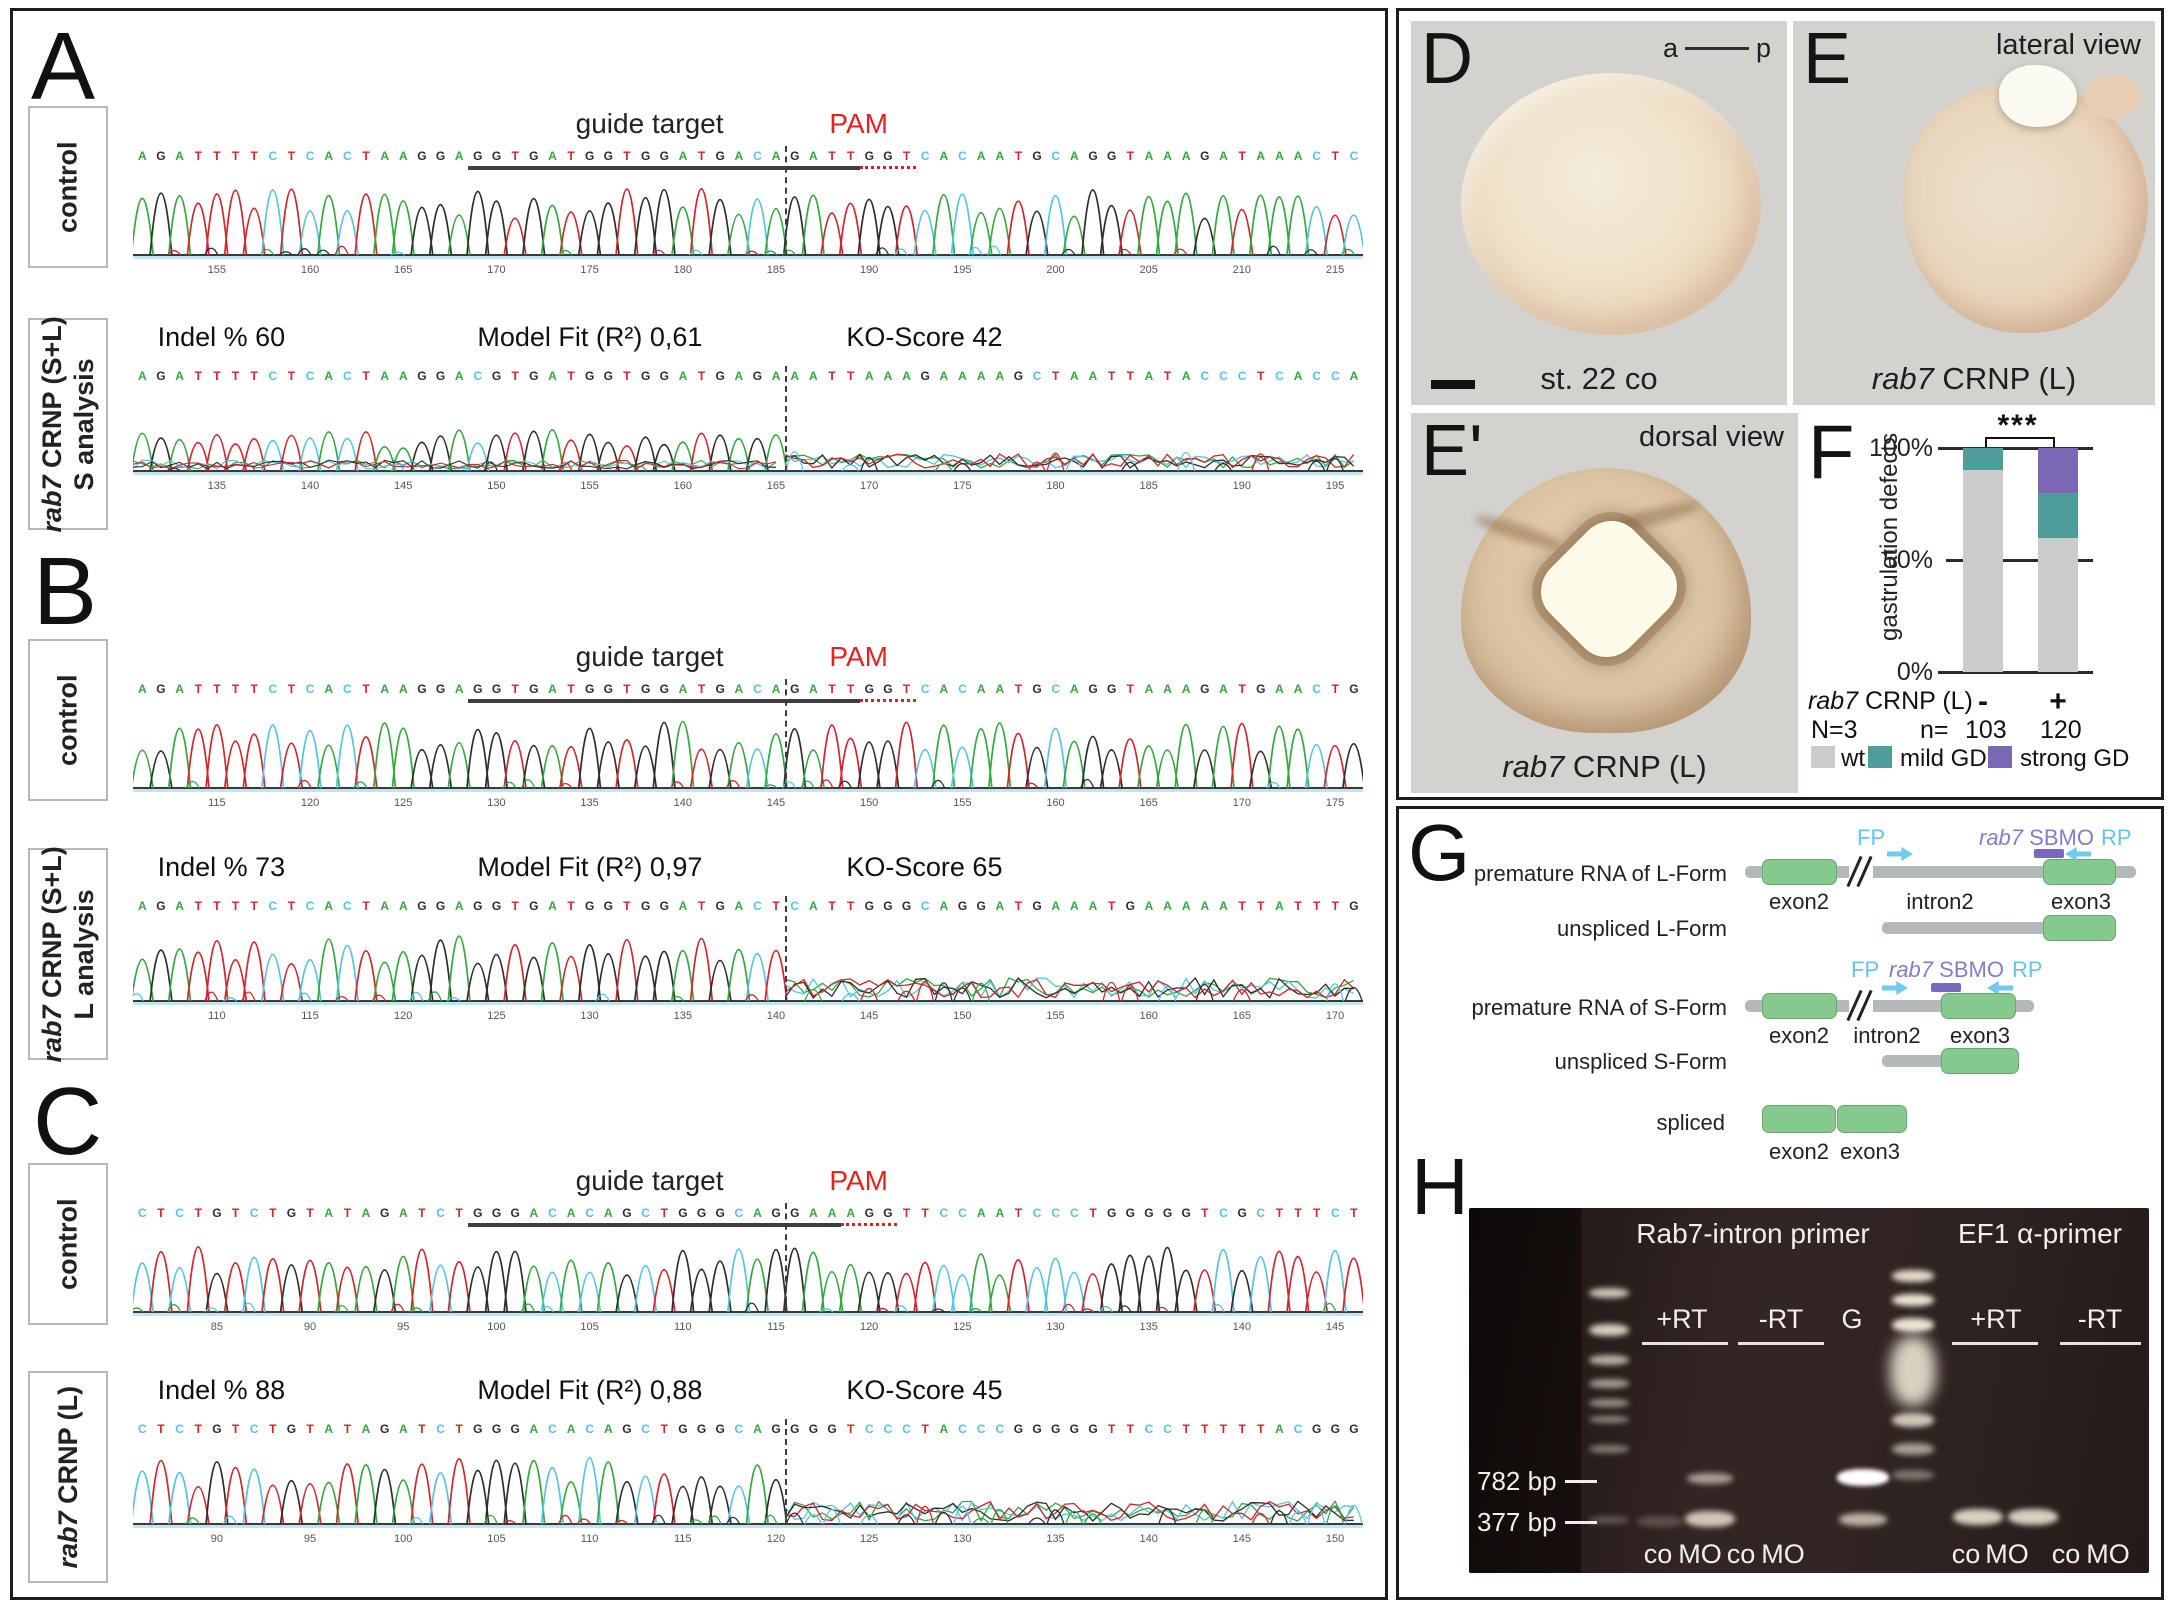  I want to click on lane-label-co: co, so click(1966, 1554).